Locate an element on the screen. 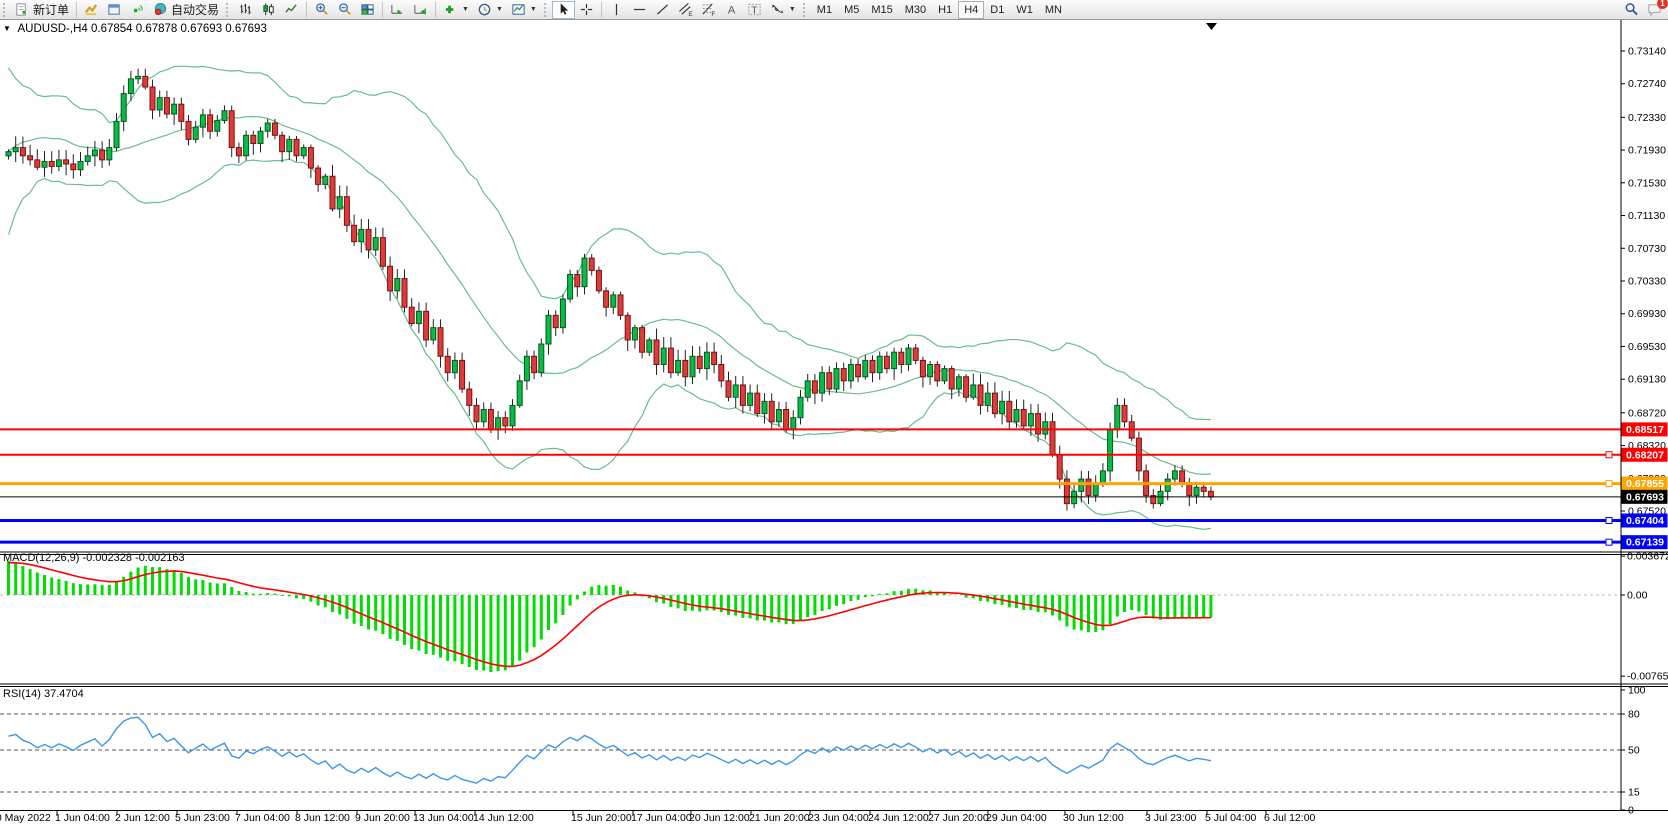 This screenshot has width=1668, height=824. label-tool-button: T is located at coordinates (754, 10).